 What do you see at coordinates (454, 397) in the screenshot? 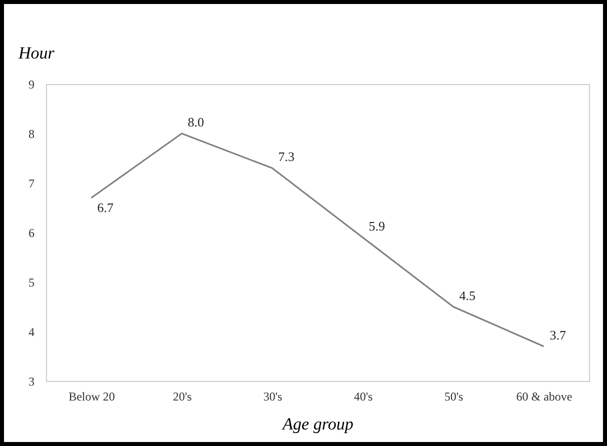
I see `x-tick-label: 50's` at bounding box center [454, 397].